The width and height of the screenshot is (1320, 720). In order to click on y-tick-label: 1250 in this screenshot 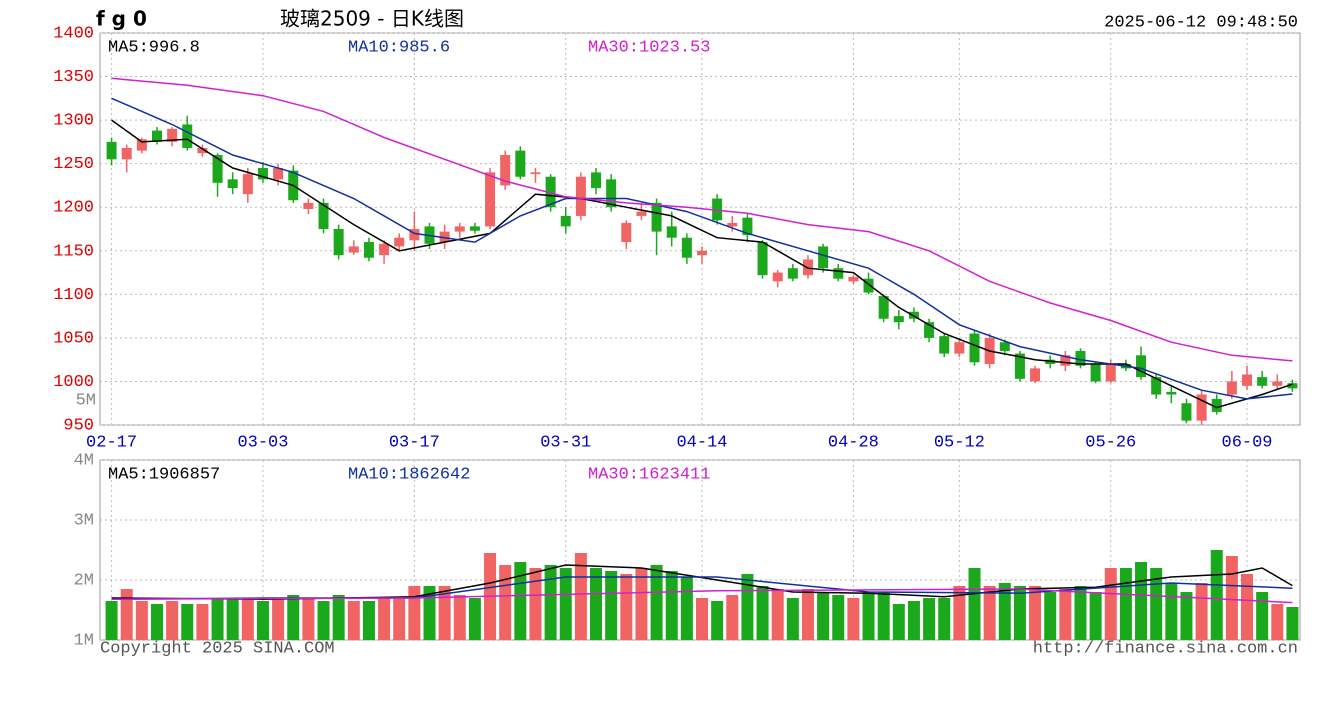, I will do `click(73, 164)`.